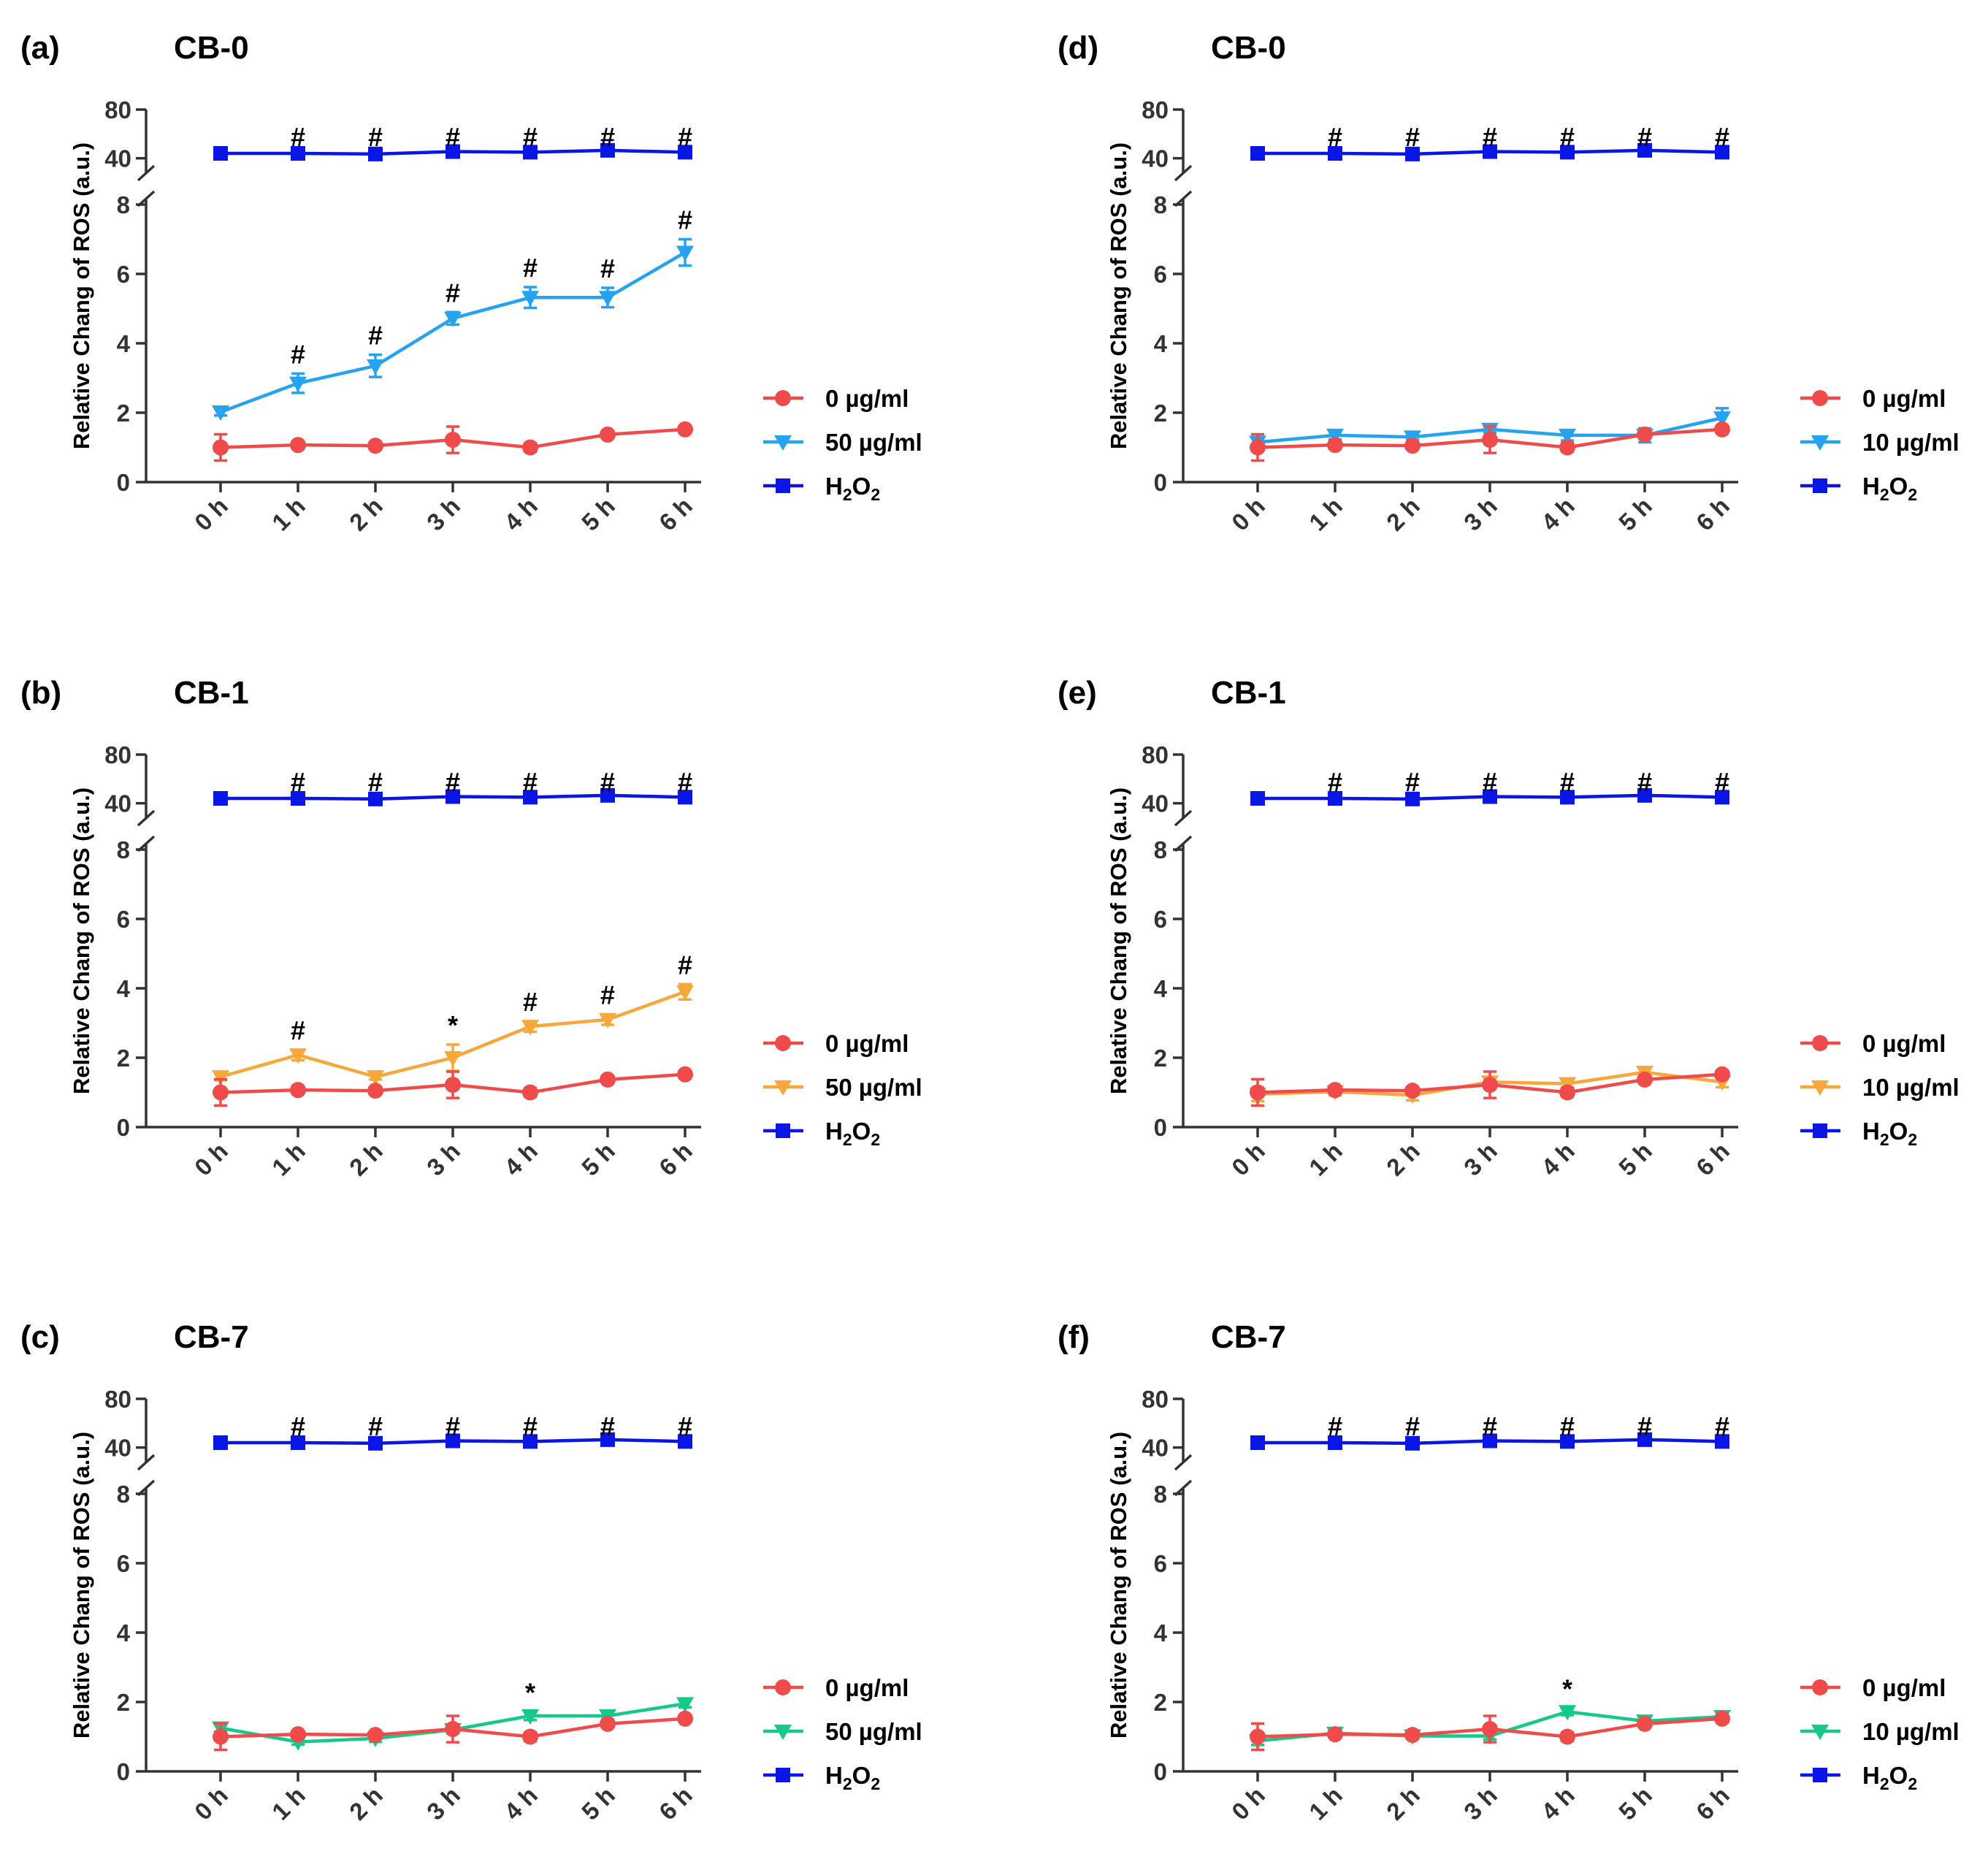  What do you see at coordinates (852, 1133) in the screenshot?
I see `legend-label: H2O2` at bounding box center [852, 1133].